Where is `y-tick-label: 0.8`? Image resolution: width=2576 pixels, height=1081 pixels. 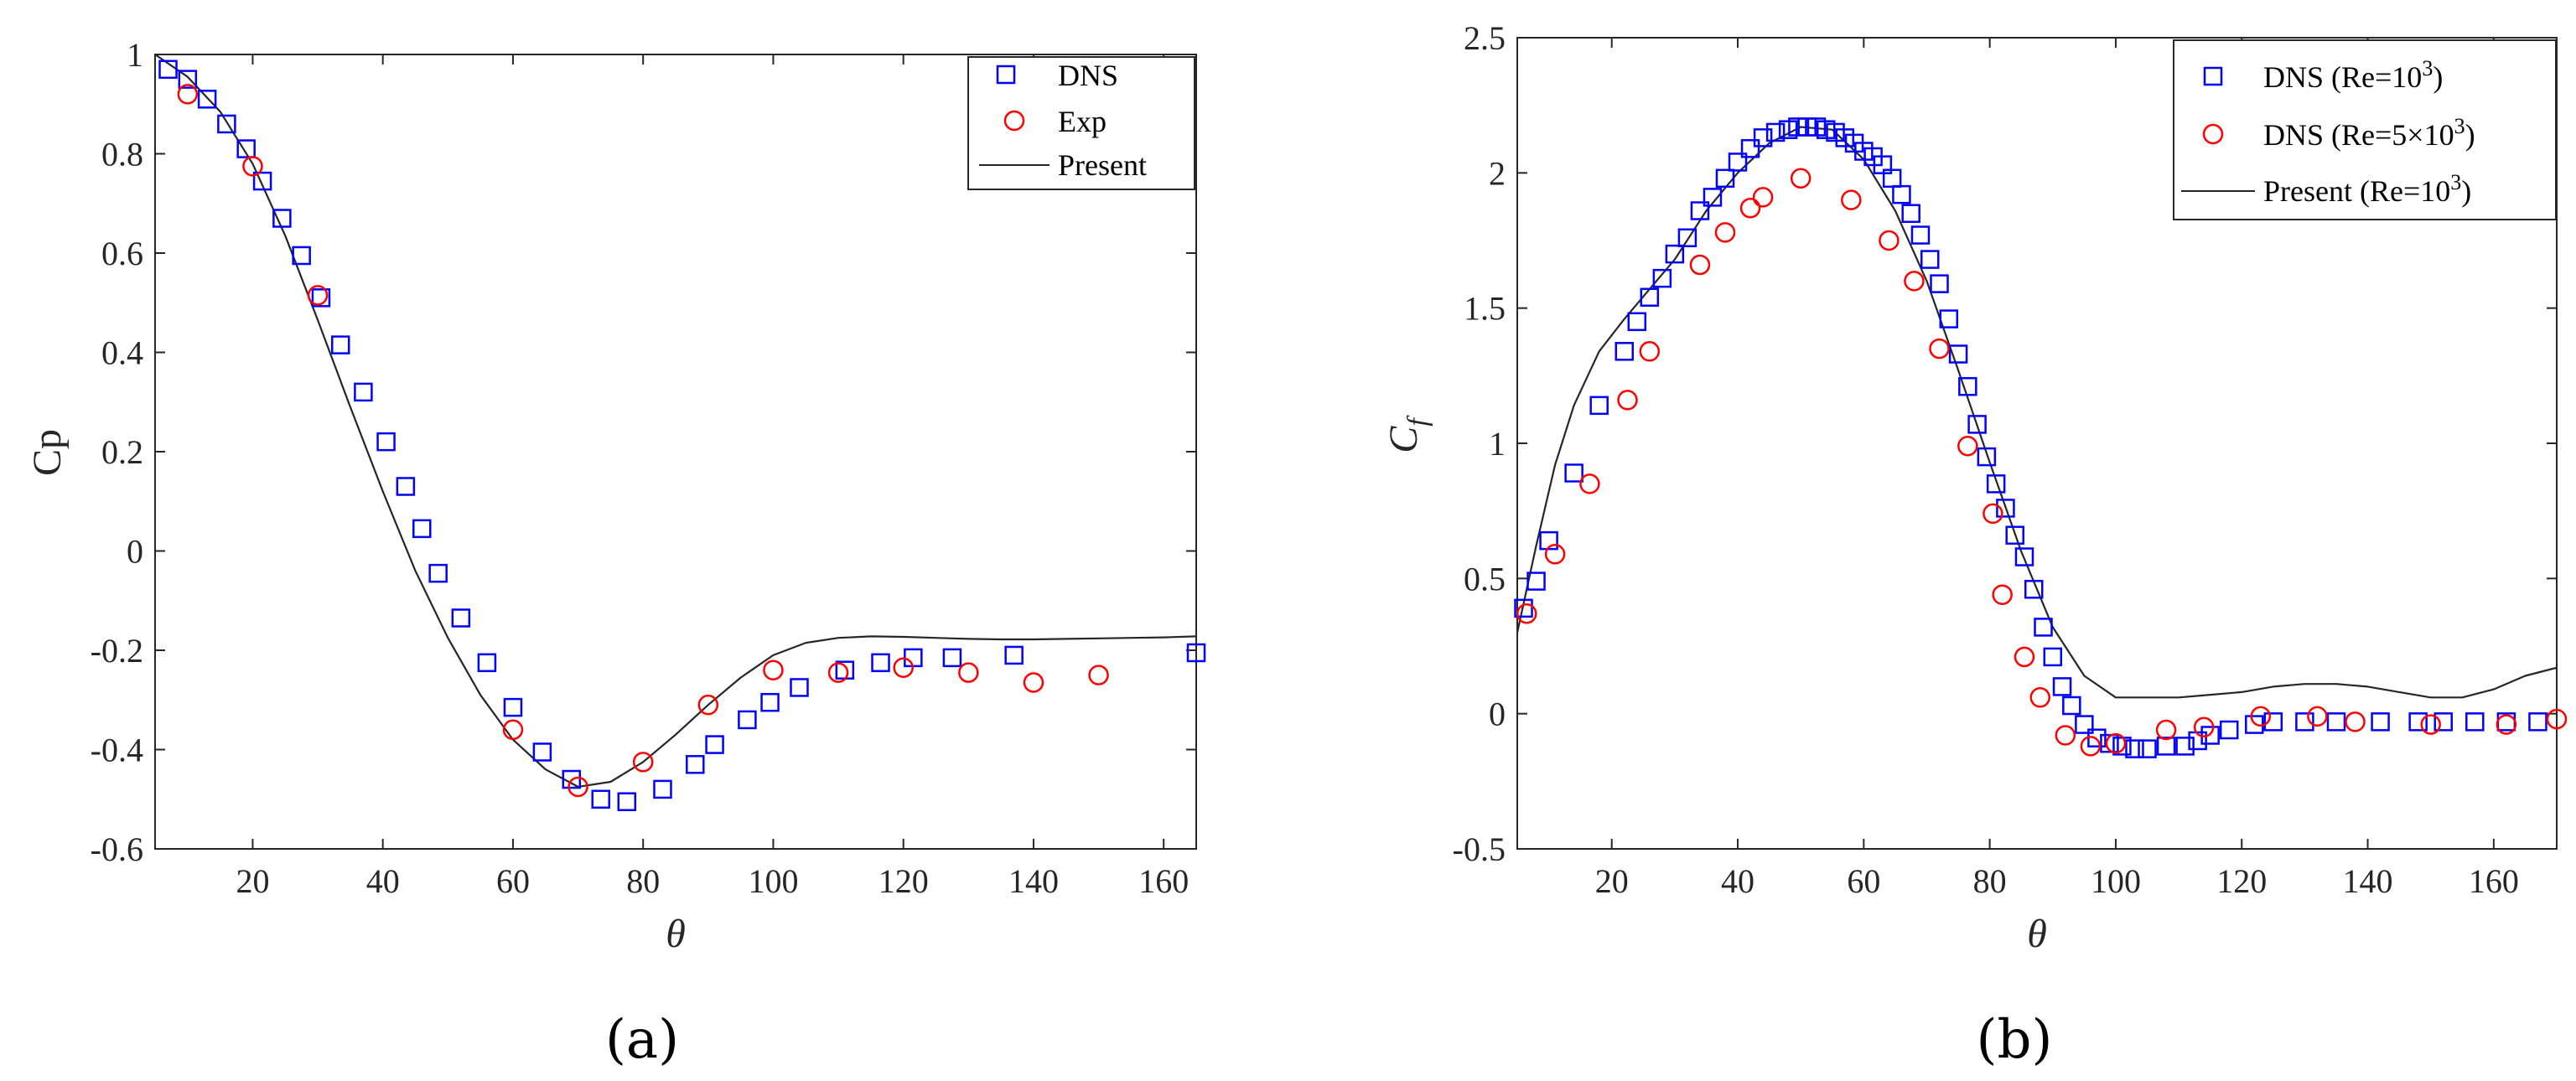 y-tick-label: 0.8 is located at coordinates (122, 154).